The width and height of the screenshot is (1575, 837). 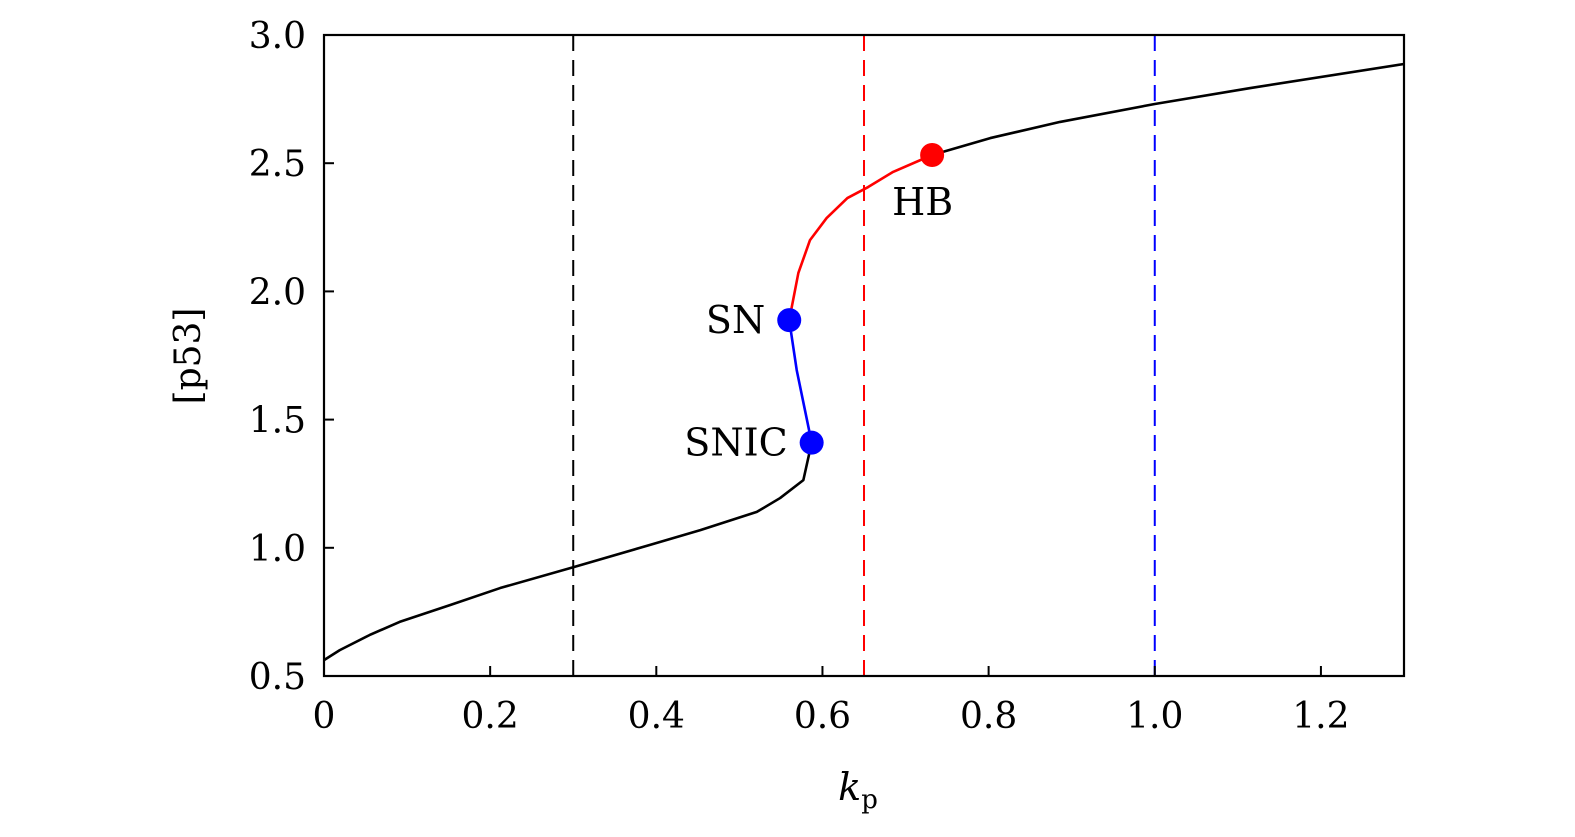 I want to click on y-tick-label: 1.5, so click(x=277, y=421).